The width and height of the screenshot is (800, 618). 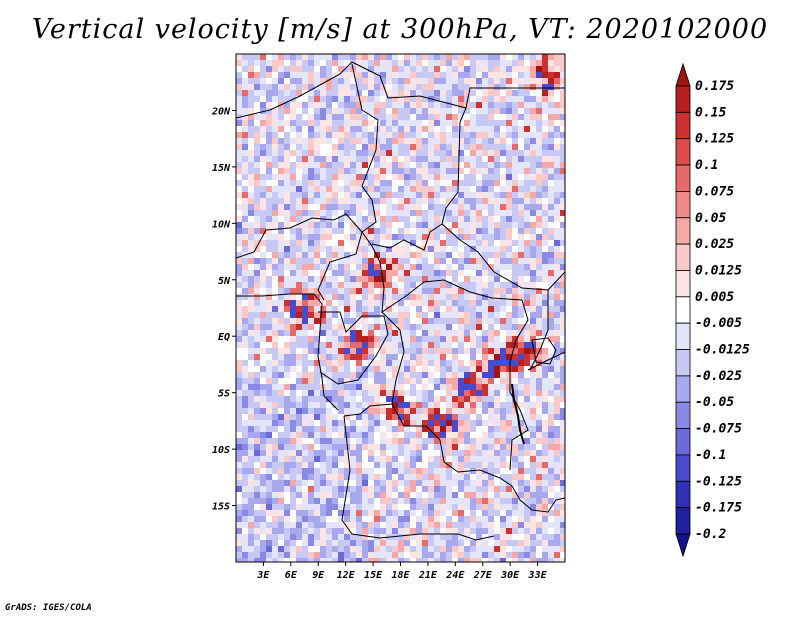 I want to click on lat-tick-label: 10S, so click(x=221, y=450).